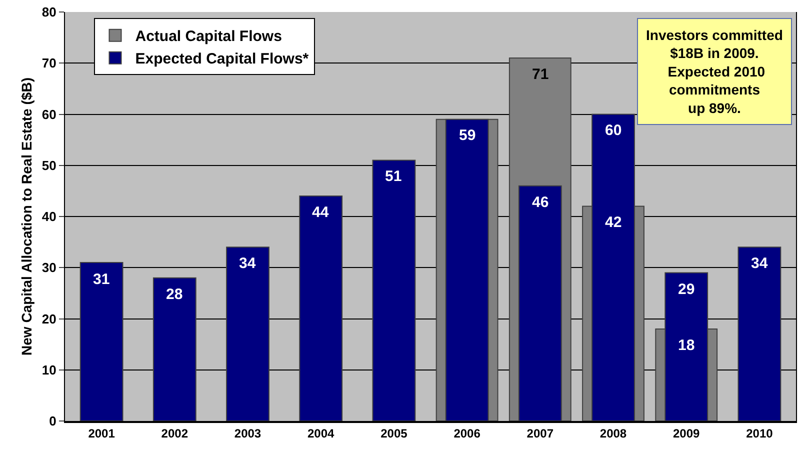 The width and height of the screenshot is (800, 451). I want to click on data-label: 28, so click(174, 294).